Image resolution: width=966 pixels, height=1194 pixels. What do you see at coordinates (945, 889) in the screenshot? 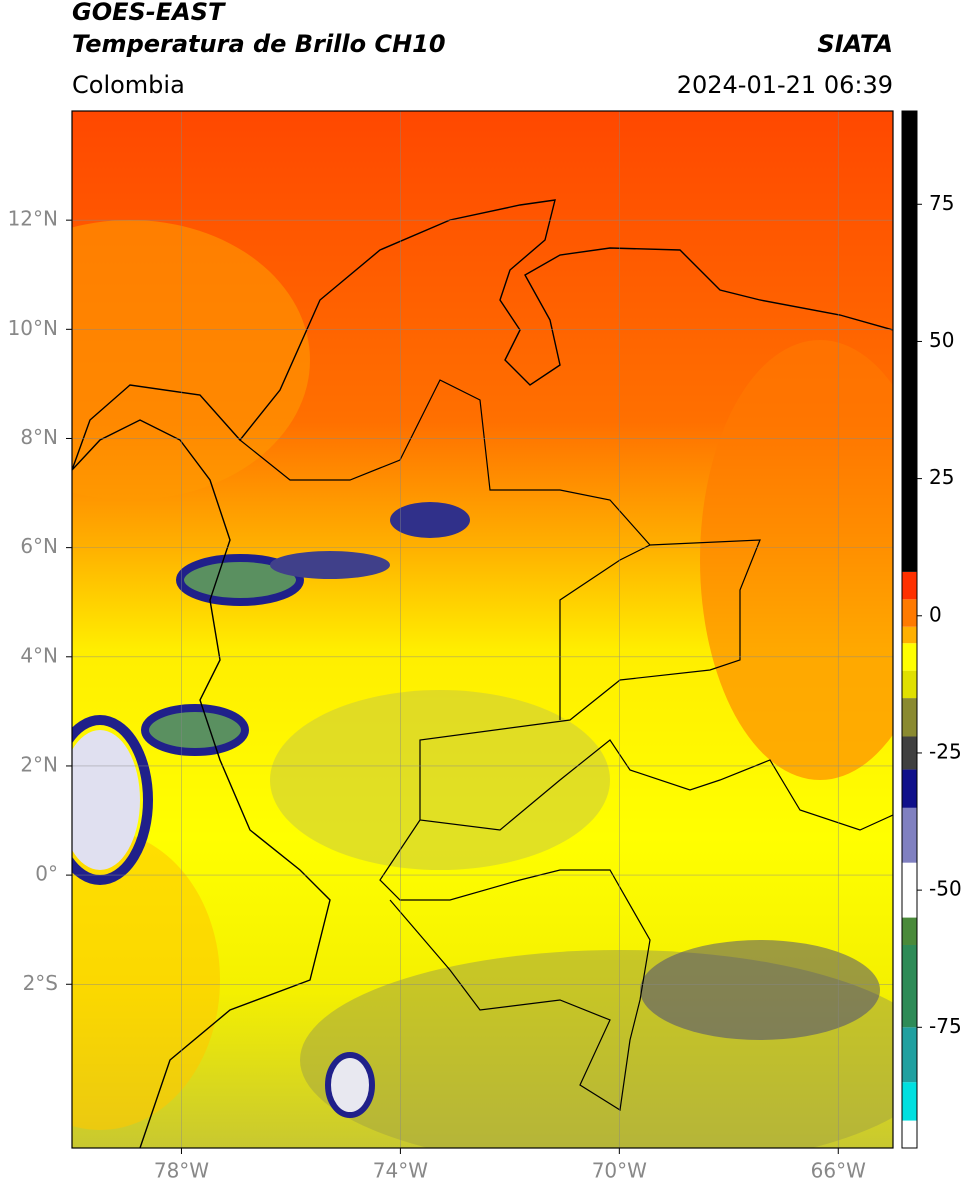
I see `colorbar-tick-label: -50` at bounding box center [945, 889].